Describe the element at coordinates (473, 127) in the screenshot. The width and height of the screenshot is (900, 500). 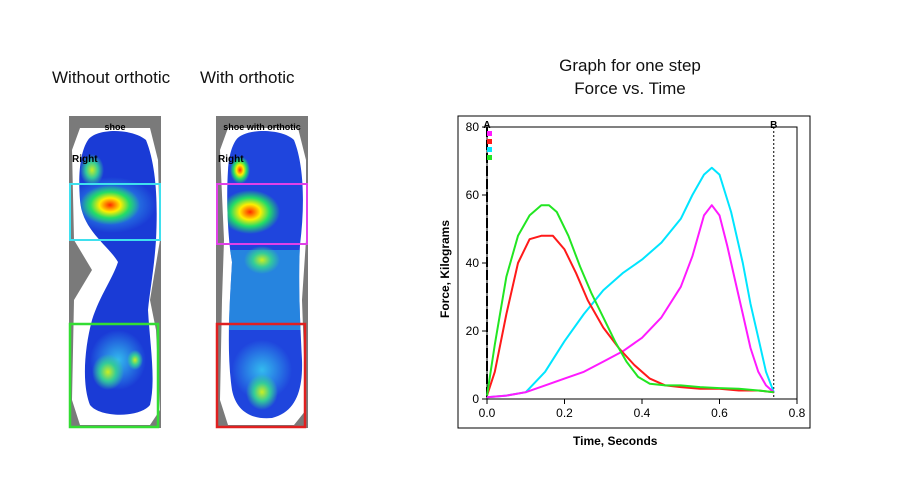
I see `y-tick-label: 80` at that location.